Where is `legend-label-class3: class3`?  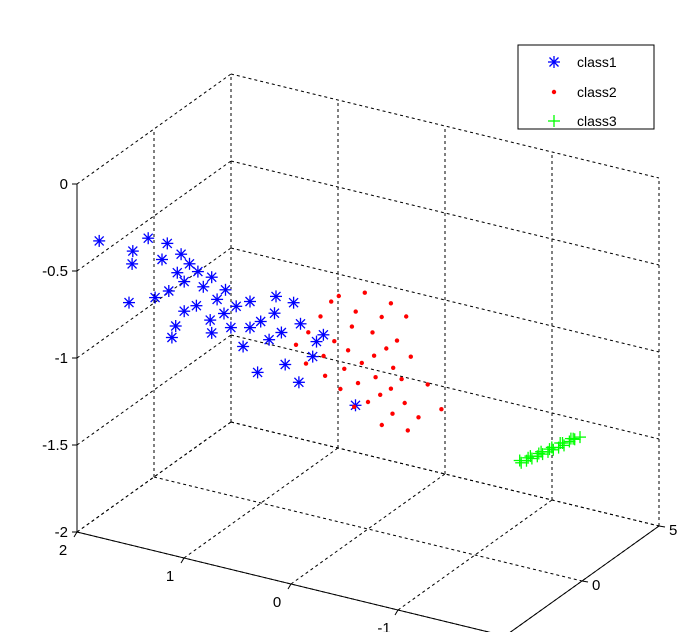
legend-label-class3: class3 is located at coordinates (597, 121).